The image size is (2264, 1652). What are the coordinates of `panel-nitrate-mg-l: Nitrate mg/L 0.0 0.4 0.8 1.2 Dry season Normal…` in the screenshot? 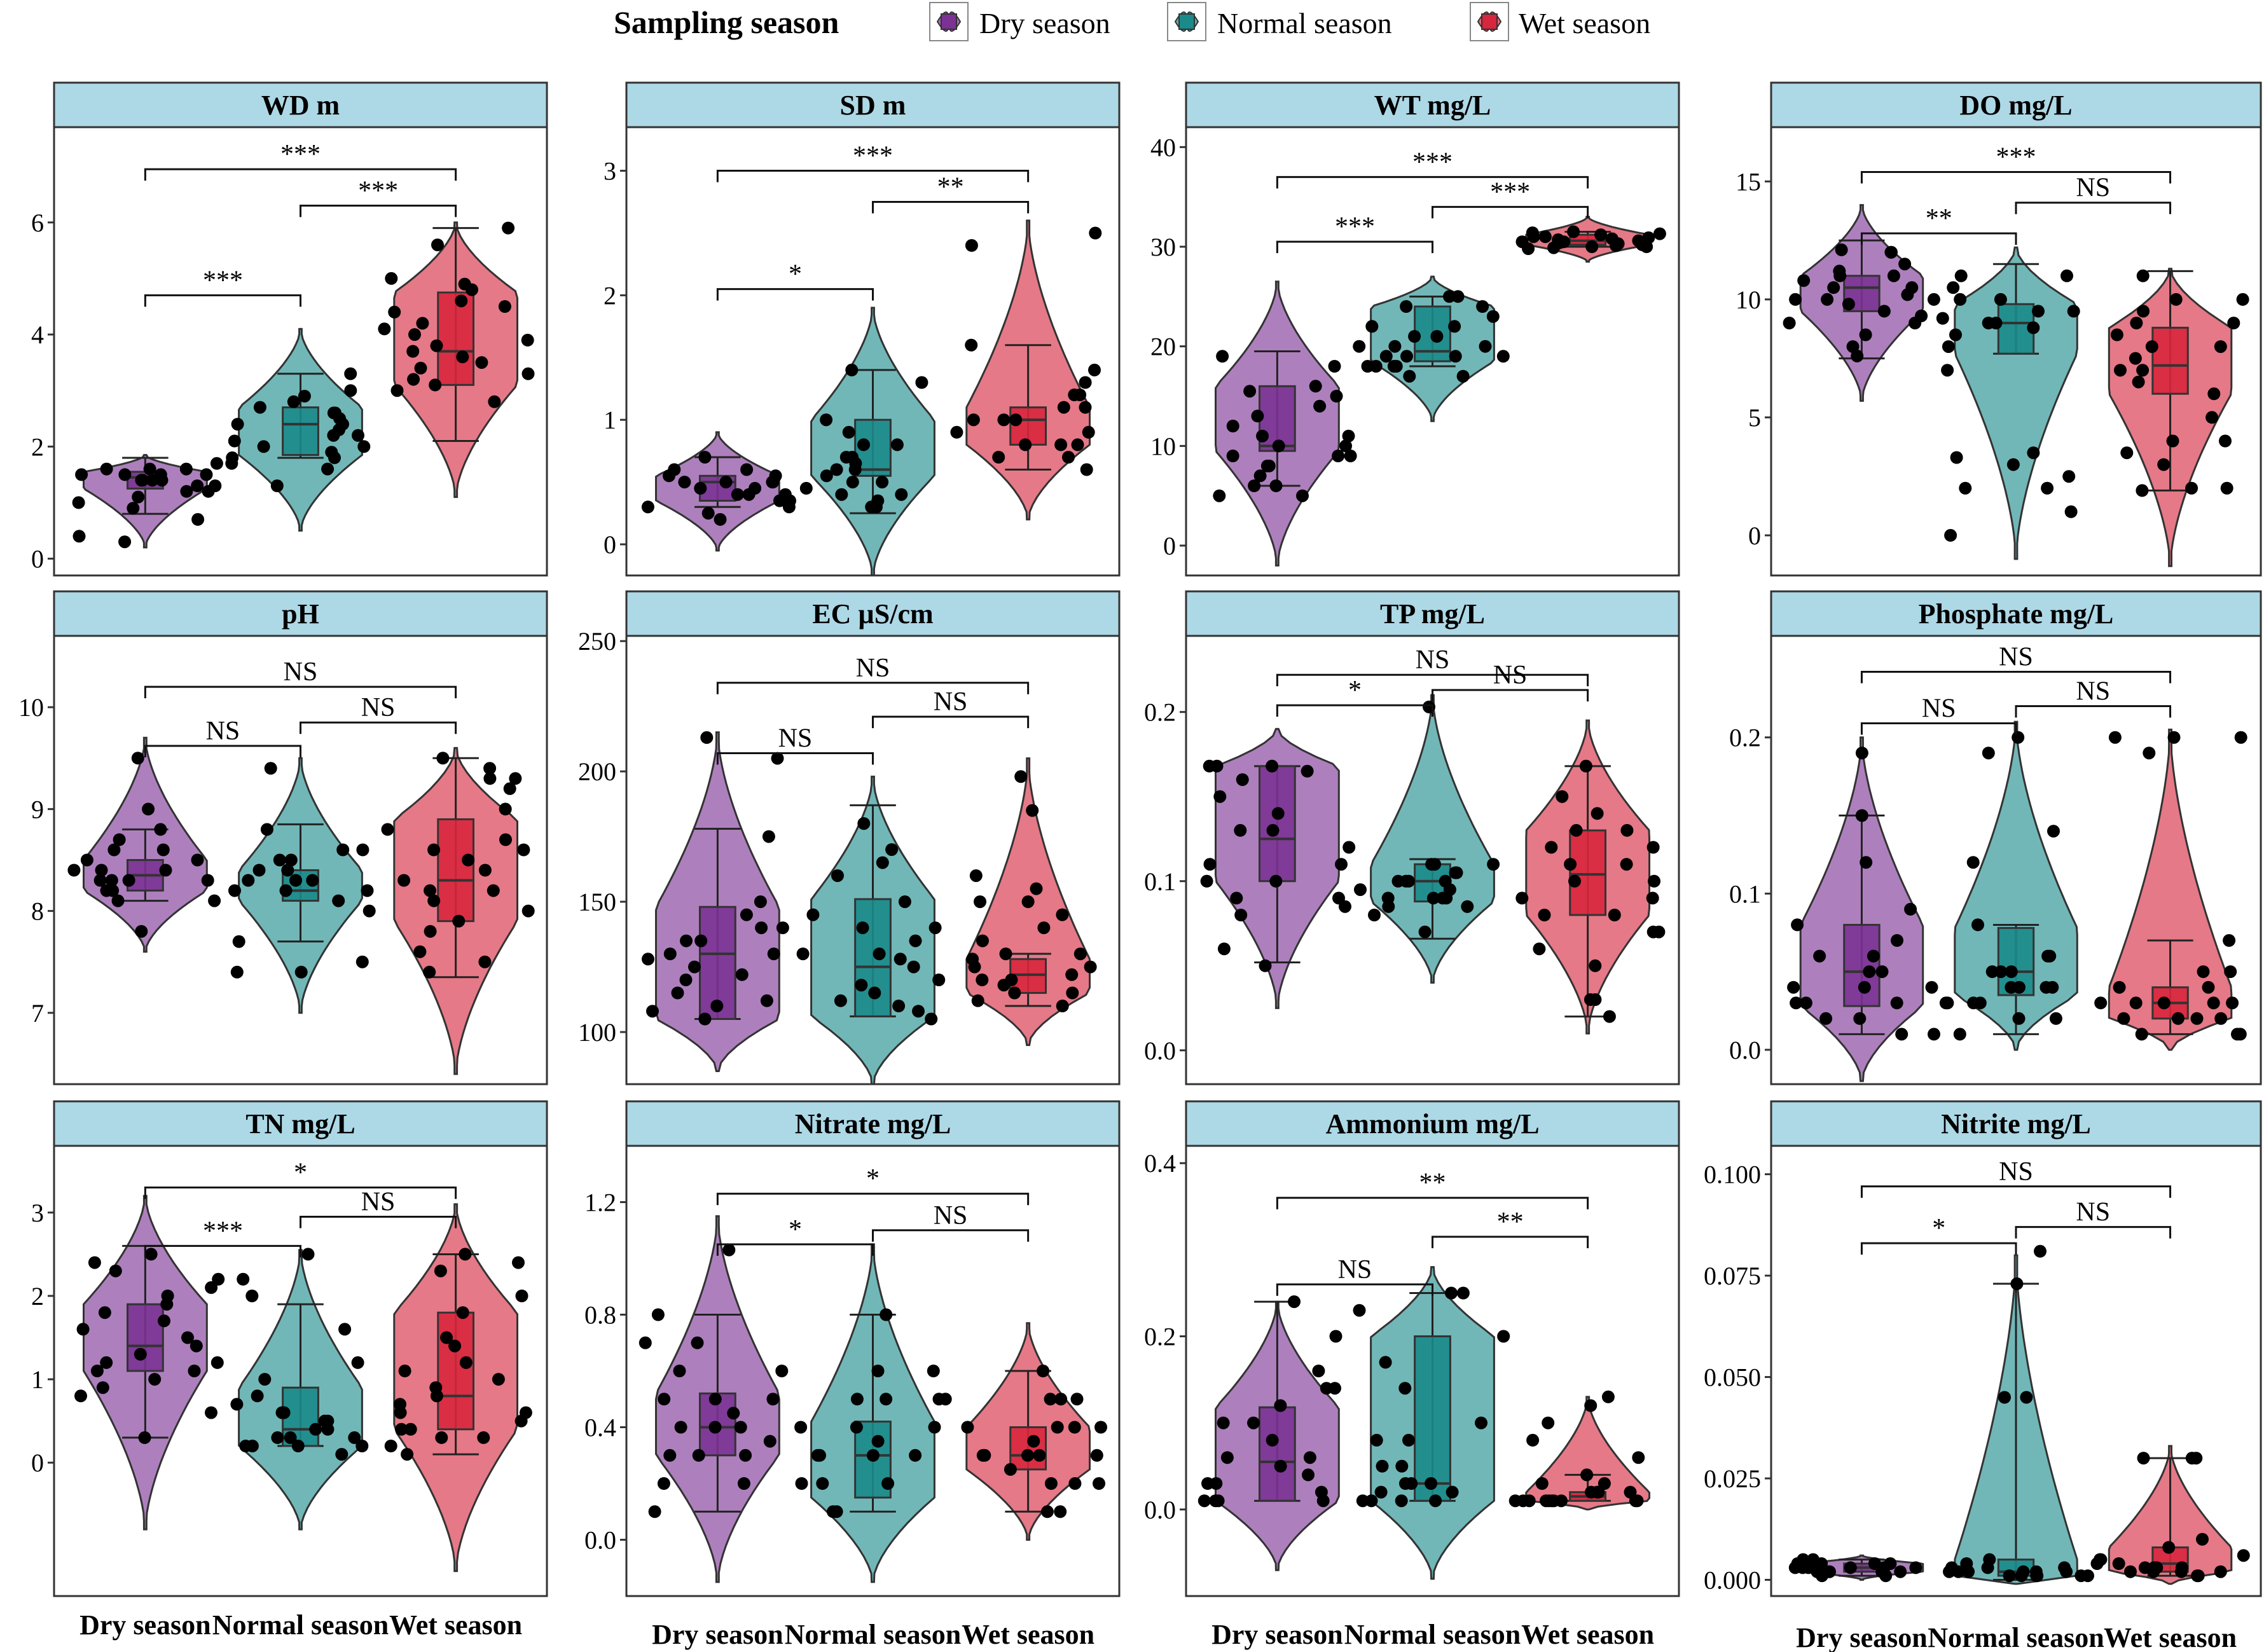 It's located at (853, 1375).